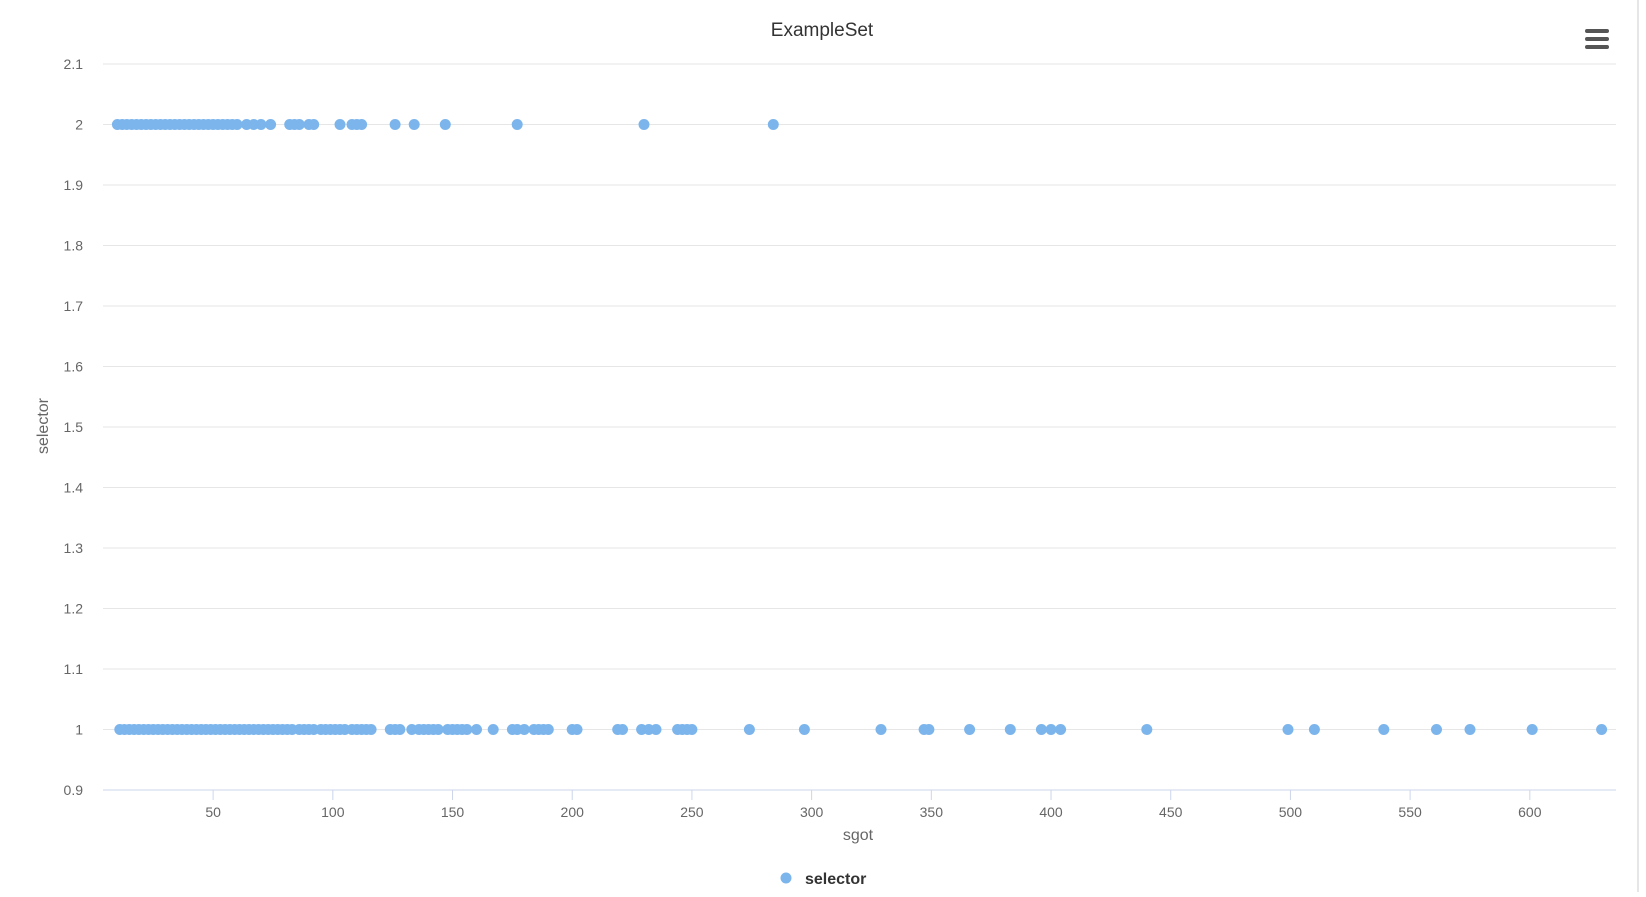  What do you see at coordinates (692, 812) in the screenshot?
I see `x-tick-label: 250` at bounding box center [692, 812].